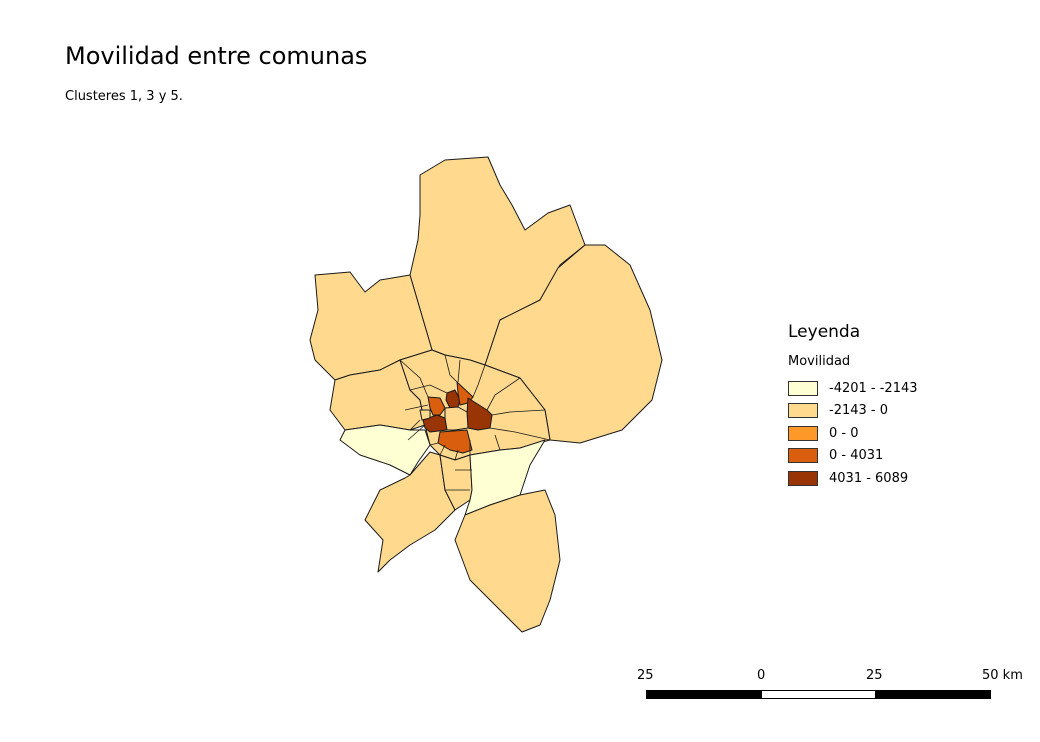 The height and width of the screenshot is (742, 1040). What do you see at coordinates (856, 456) in the screenshot?
I see `legend-label: 0 - 4031` at bounding box center [856, 456].